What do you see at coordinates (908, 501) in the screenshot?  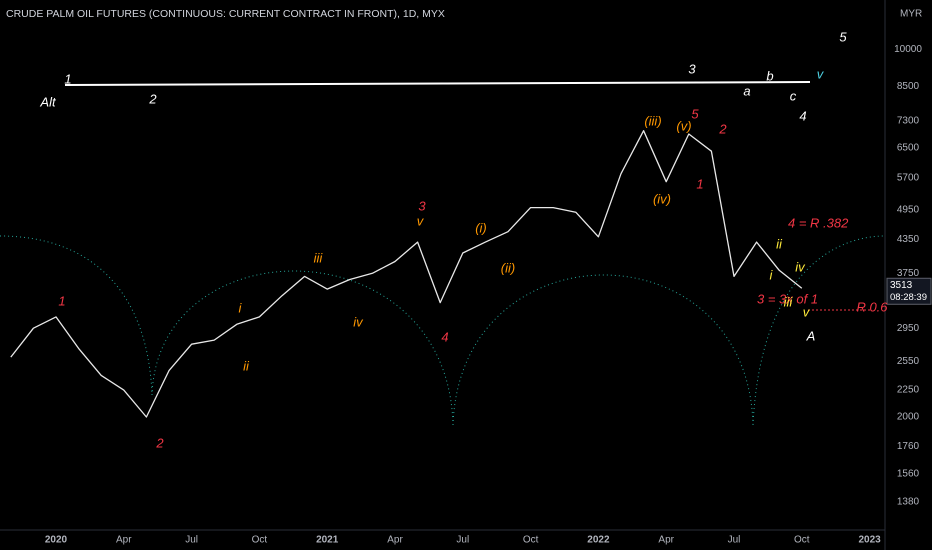 I see `y-tick-label: 1380` at bounding box center [908, 501].